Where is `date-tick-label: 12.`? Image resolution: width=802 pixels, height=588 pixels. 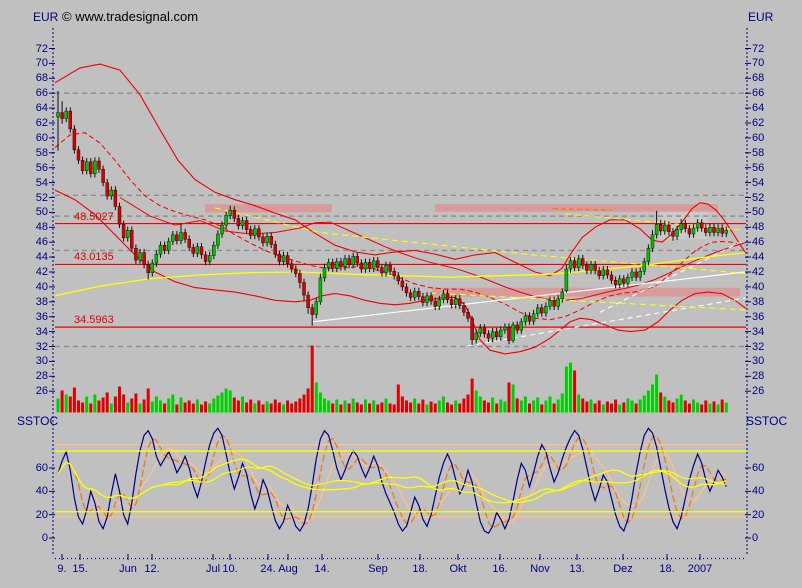
date-tick-label: 12. is located at coordinates (152, 569).